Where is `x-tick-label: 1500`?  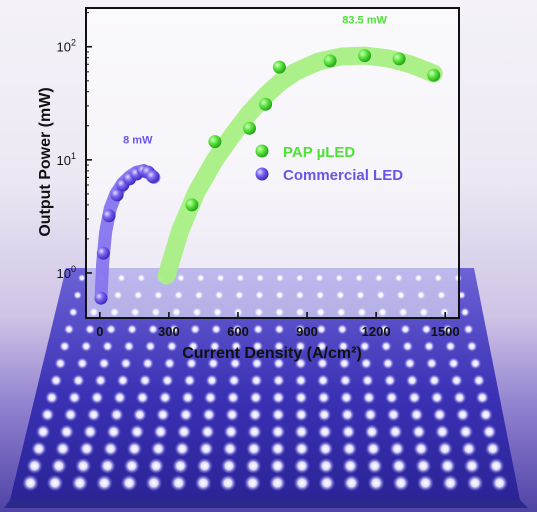
x-tick-label: 1500 is located at coordinates (445, 331).